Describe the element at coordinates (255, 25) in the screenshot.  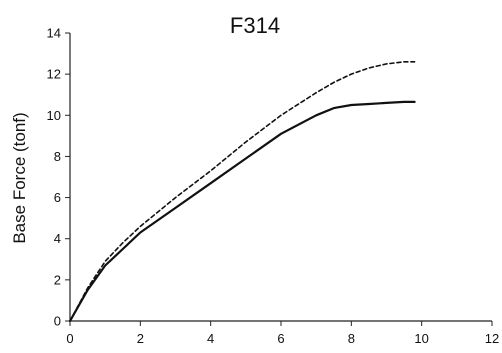
I see `chart-title: F314` at that location.